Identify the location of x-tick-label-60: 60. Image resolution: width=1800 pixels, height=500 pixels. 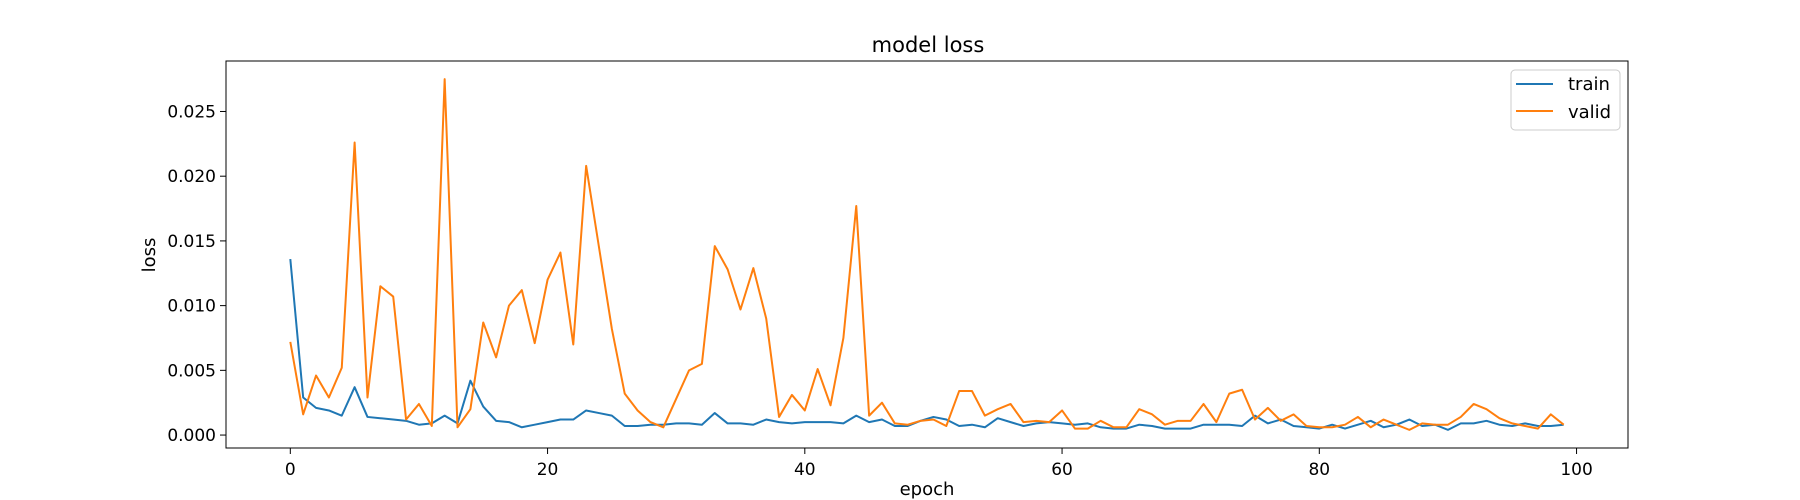
(1062, 470).